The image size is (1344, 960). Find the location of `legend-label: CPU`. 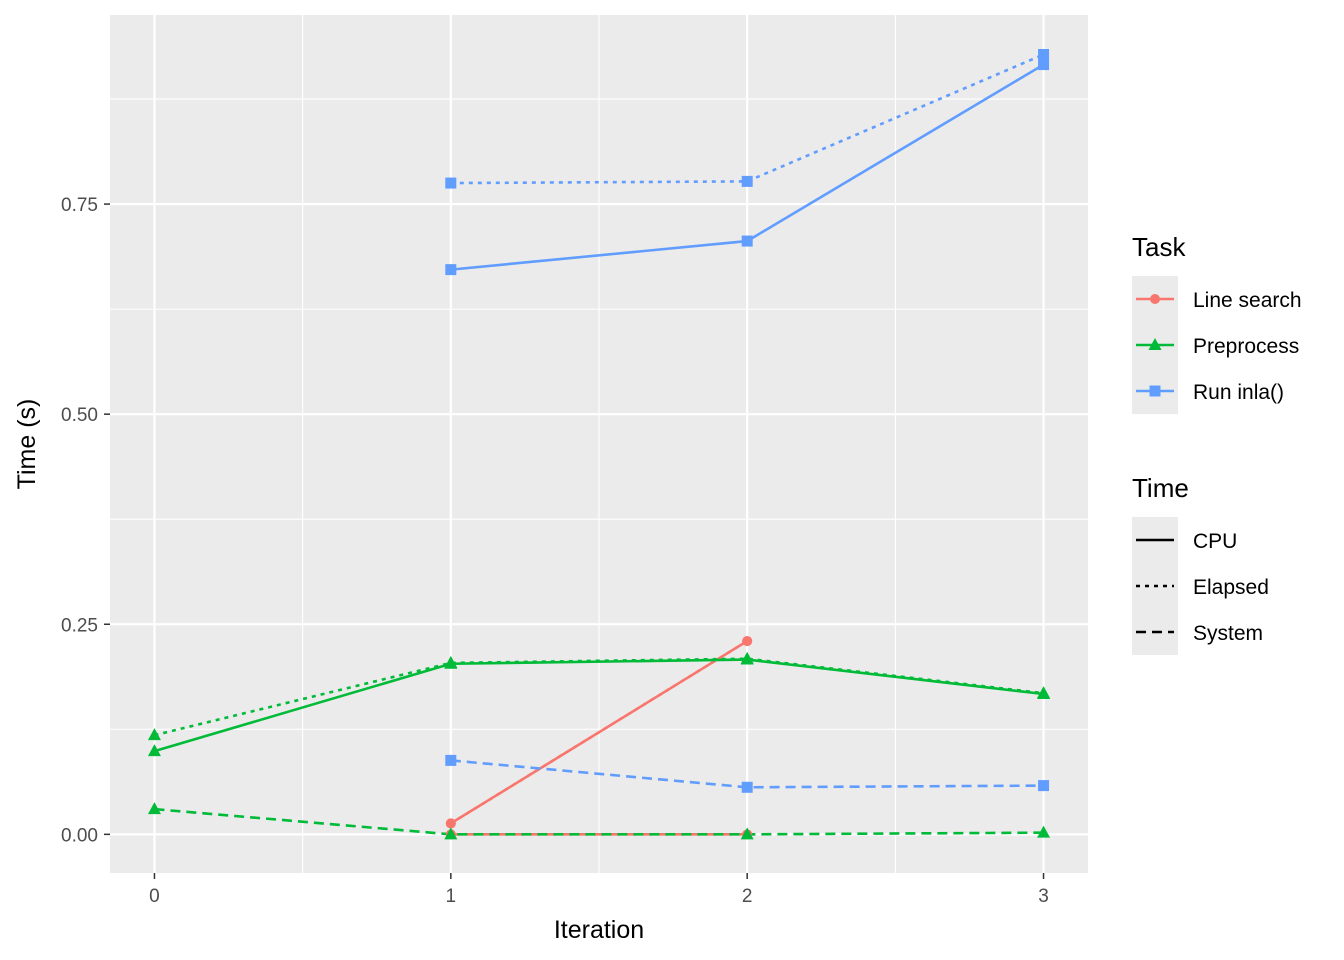

legend-label: CPU is located at coordinates (1215, 541).